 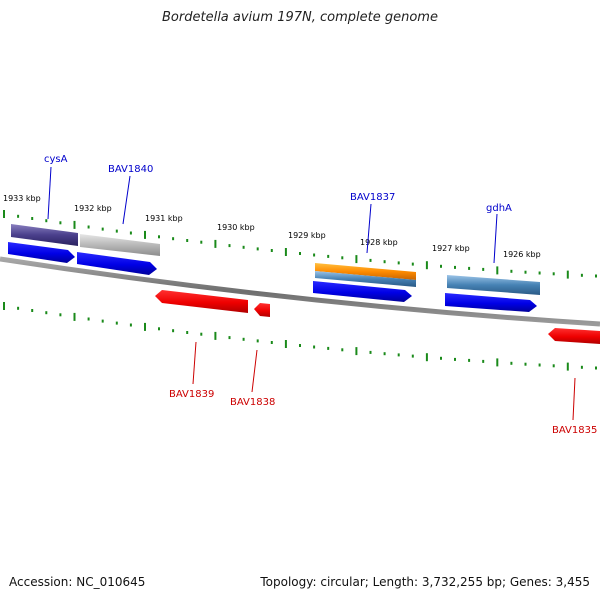 I want to click on kbp-label-1933: 1933 kbp, so click(x=22, y=198).